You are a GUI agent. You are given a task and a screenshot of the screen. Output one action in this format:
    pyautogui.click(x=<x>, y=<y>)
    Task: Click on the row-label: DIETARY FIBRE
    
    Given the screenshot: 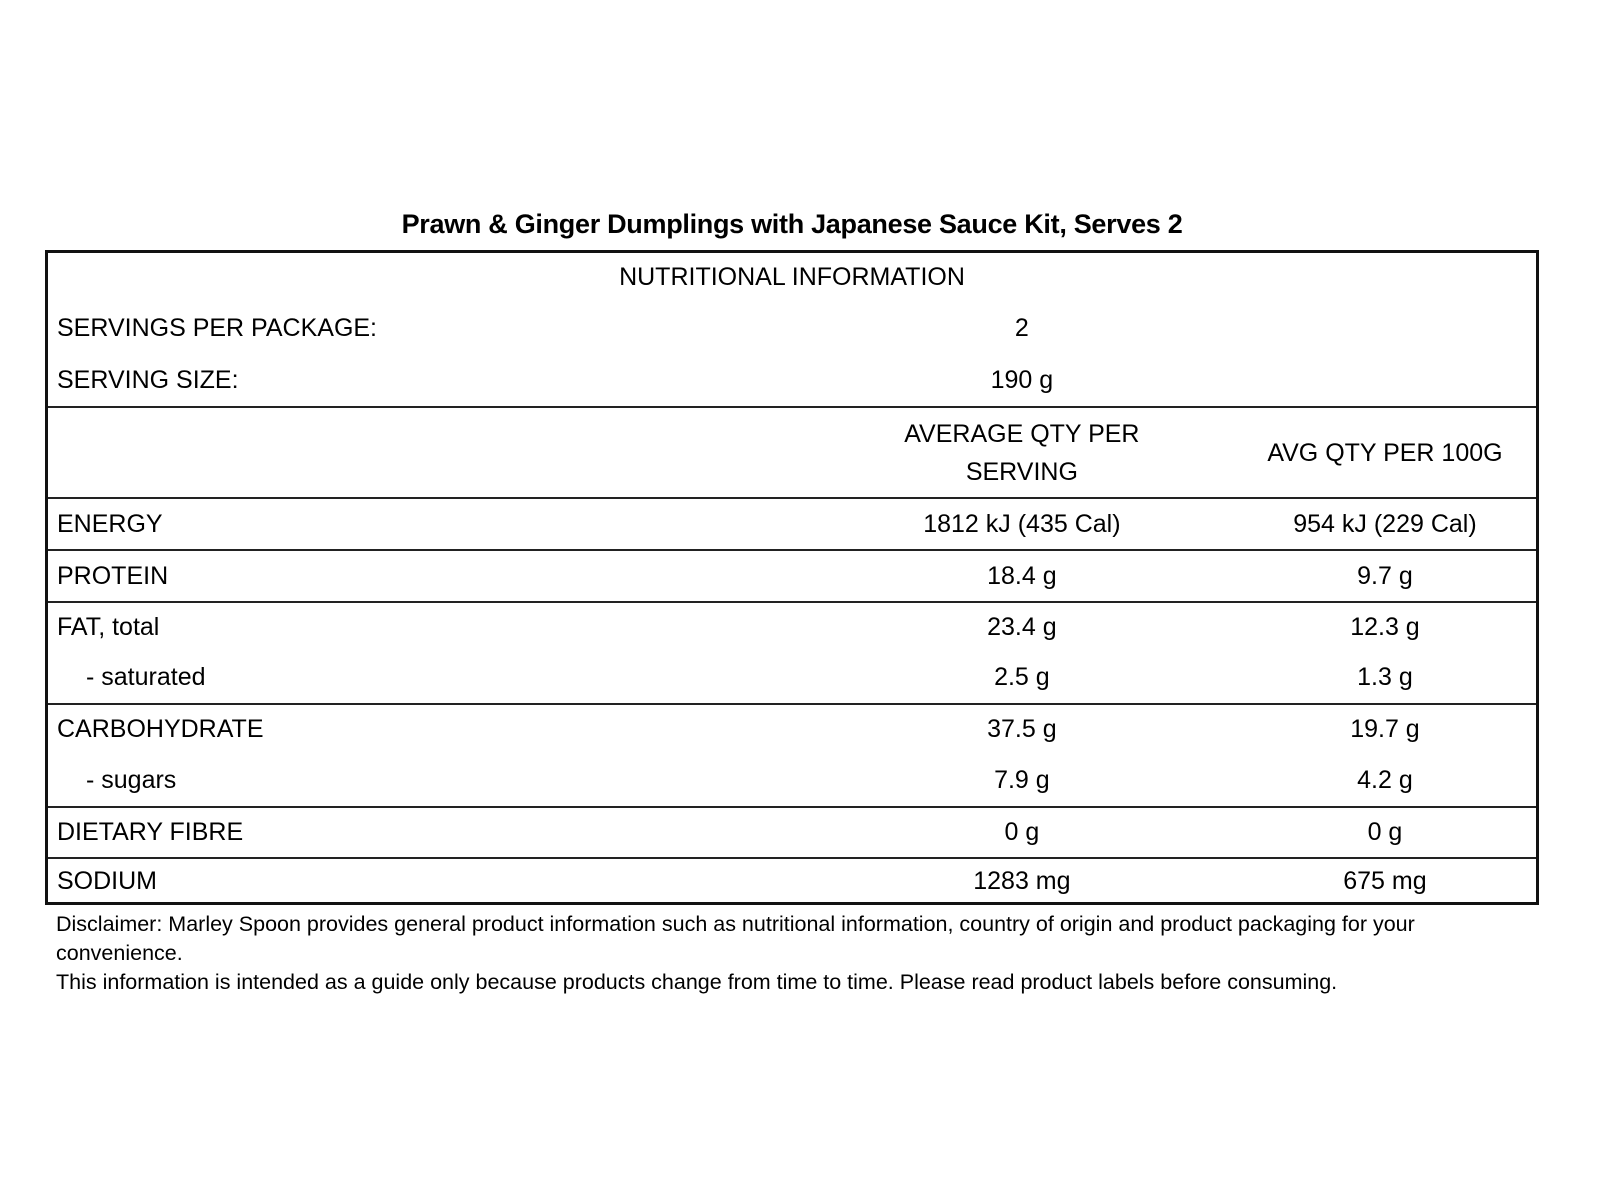 What is the action you would take?
    pyautogui.click(x=150, y=832)
    